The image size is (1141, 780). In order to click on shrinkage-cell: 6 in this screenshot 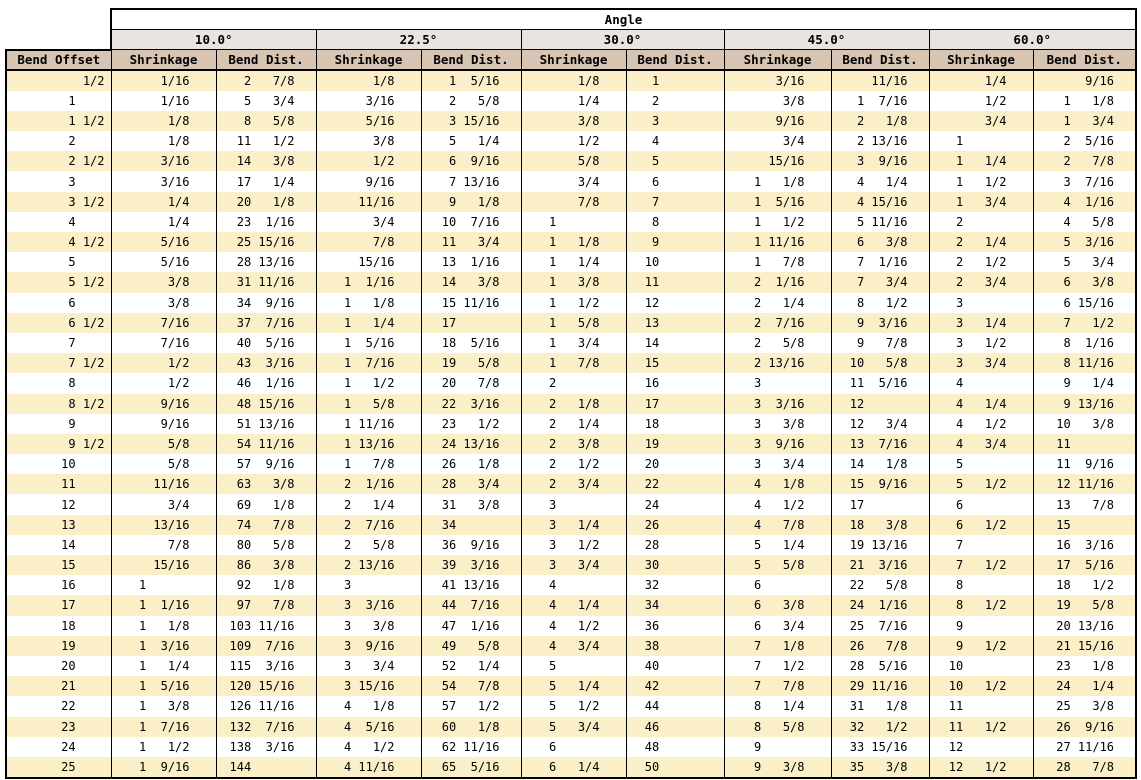, I will do `click(573, 746)`.